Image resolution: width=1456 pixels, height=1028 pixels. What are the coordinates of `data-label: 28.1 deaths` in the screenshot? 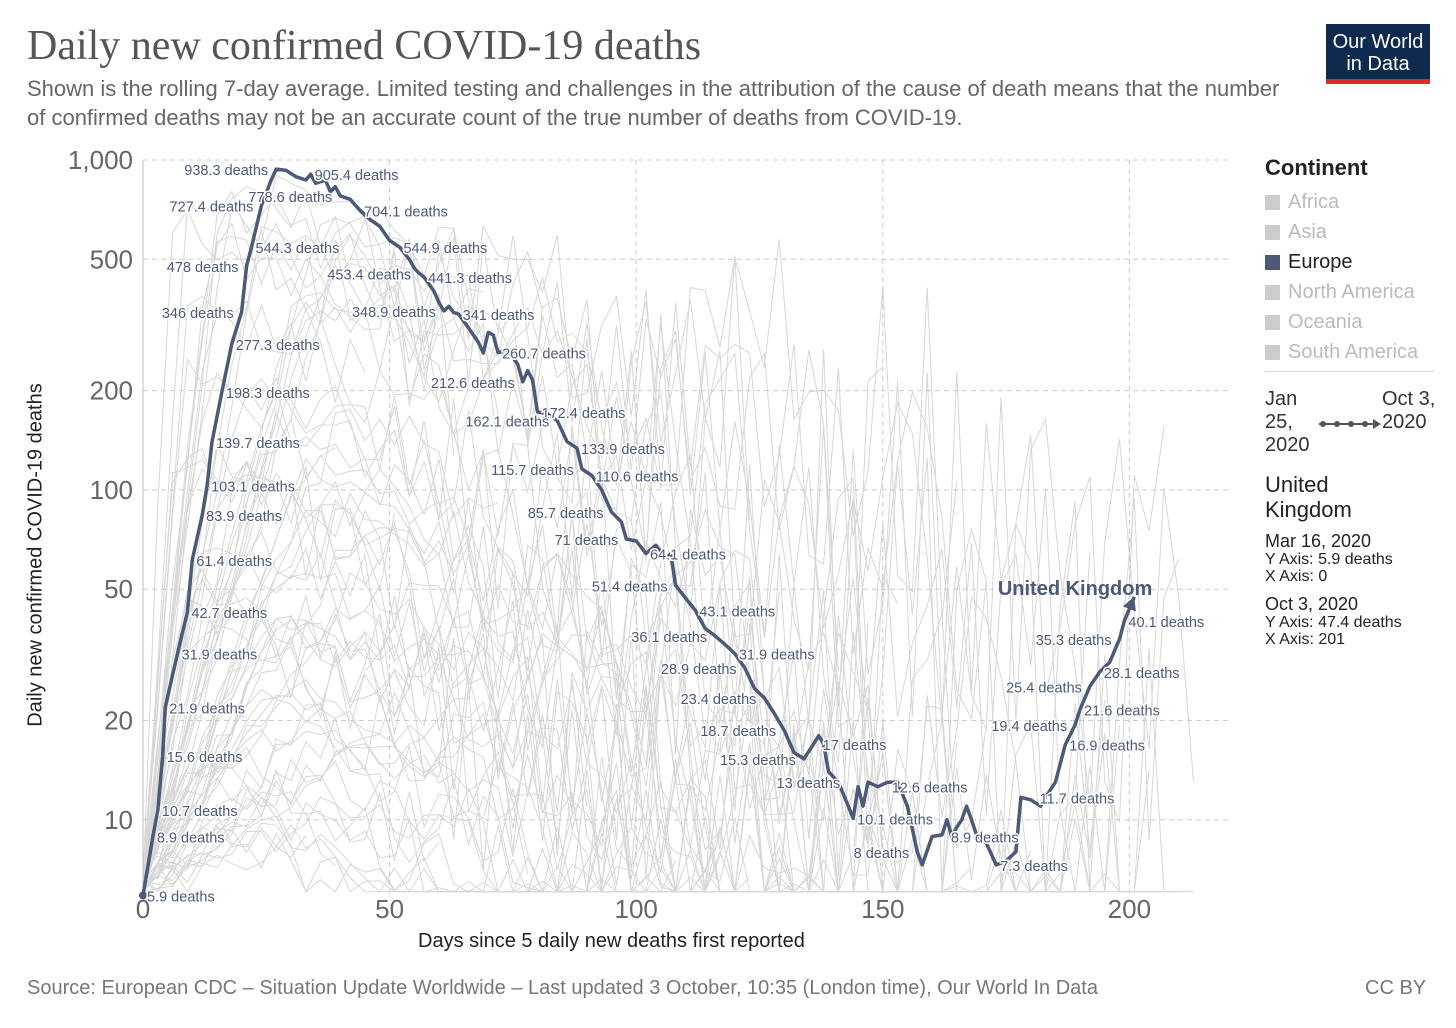 It's located at (1142, 674).